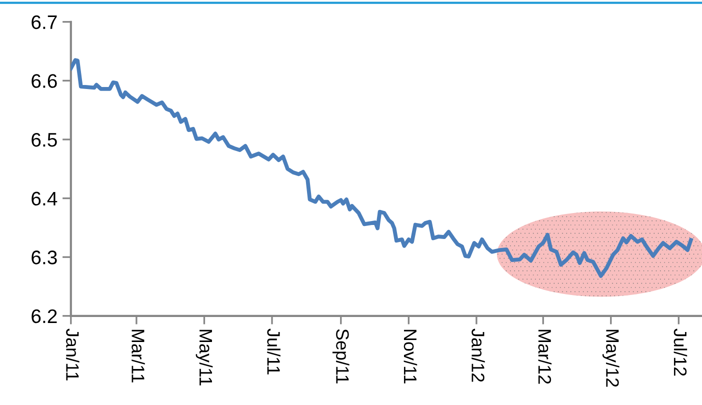 The width and height of the screenshot is (702, 405). Describe the element at coordinates (138, 356) in the screenshot. I see `x-tick-label: Mar/11` at that location.